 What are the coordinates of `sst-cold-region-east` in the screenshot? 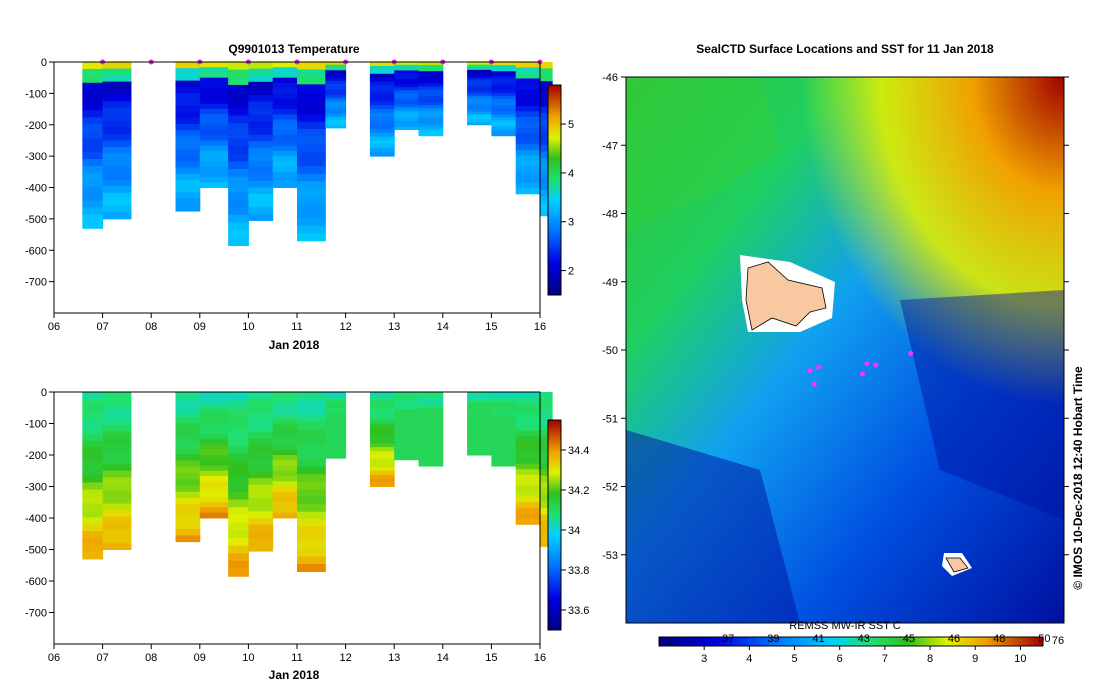 It's located at (982, 405).